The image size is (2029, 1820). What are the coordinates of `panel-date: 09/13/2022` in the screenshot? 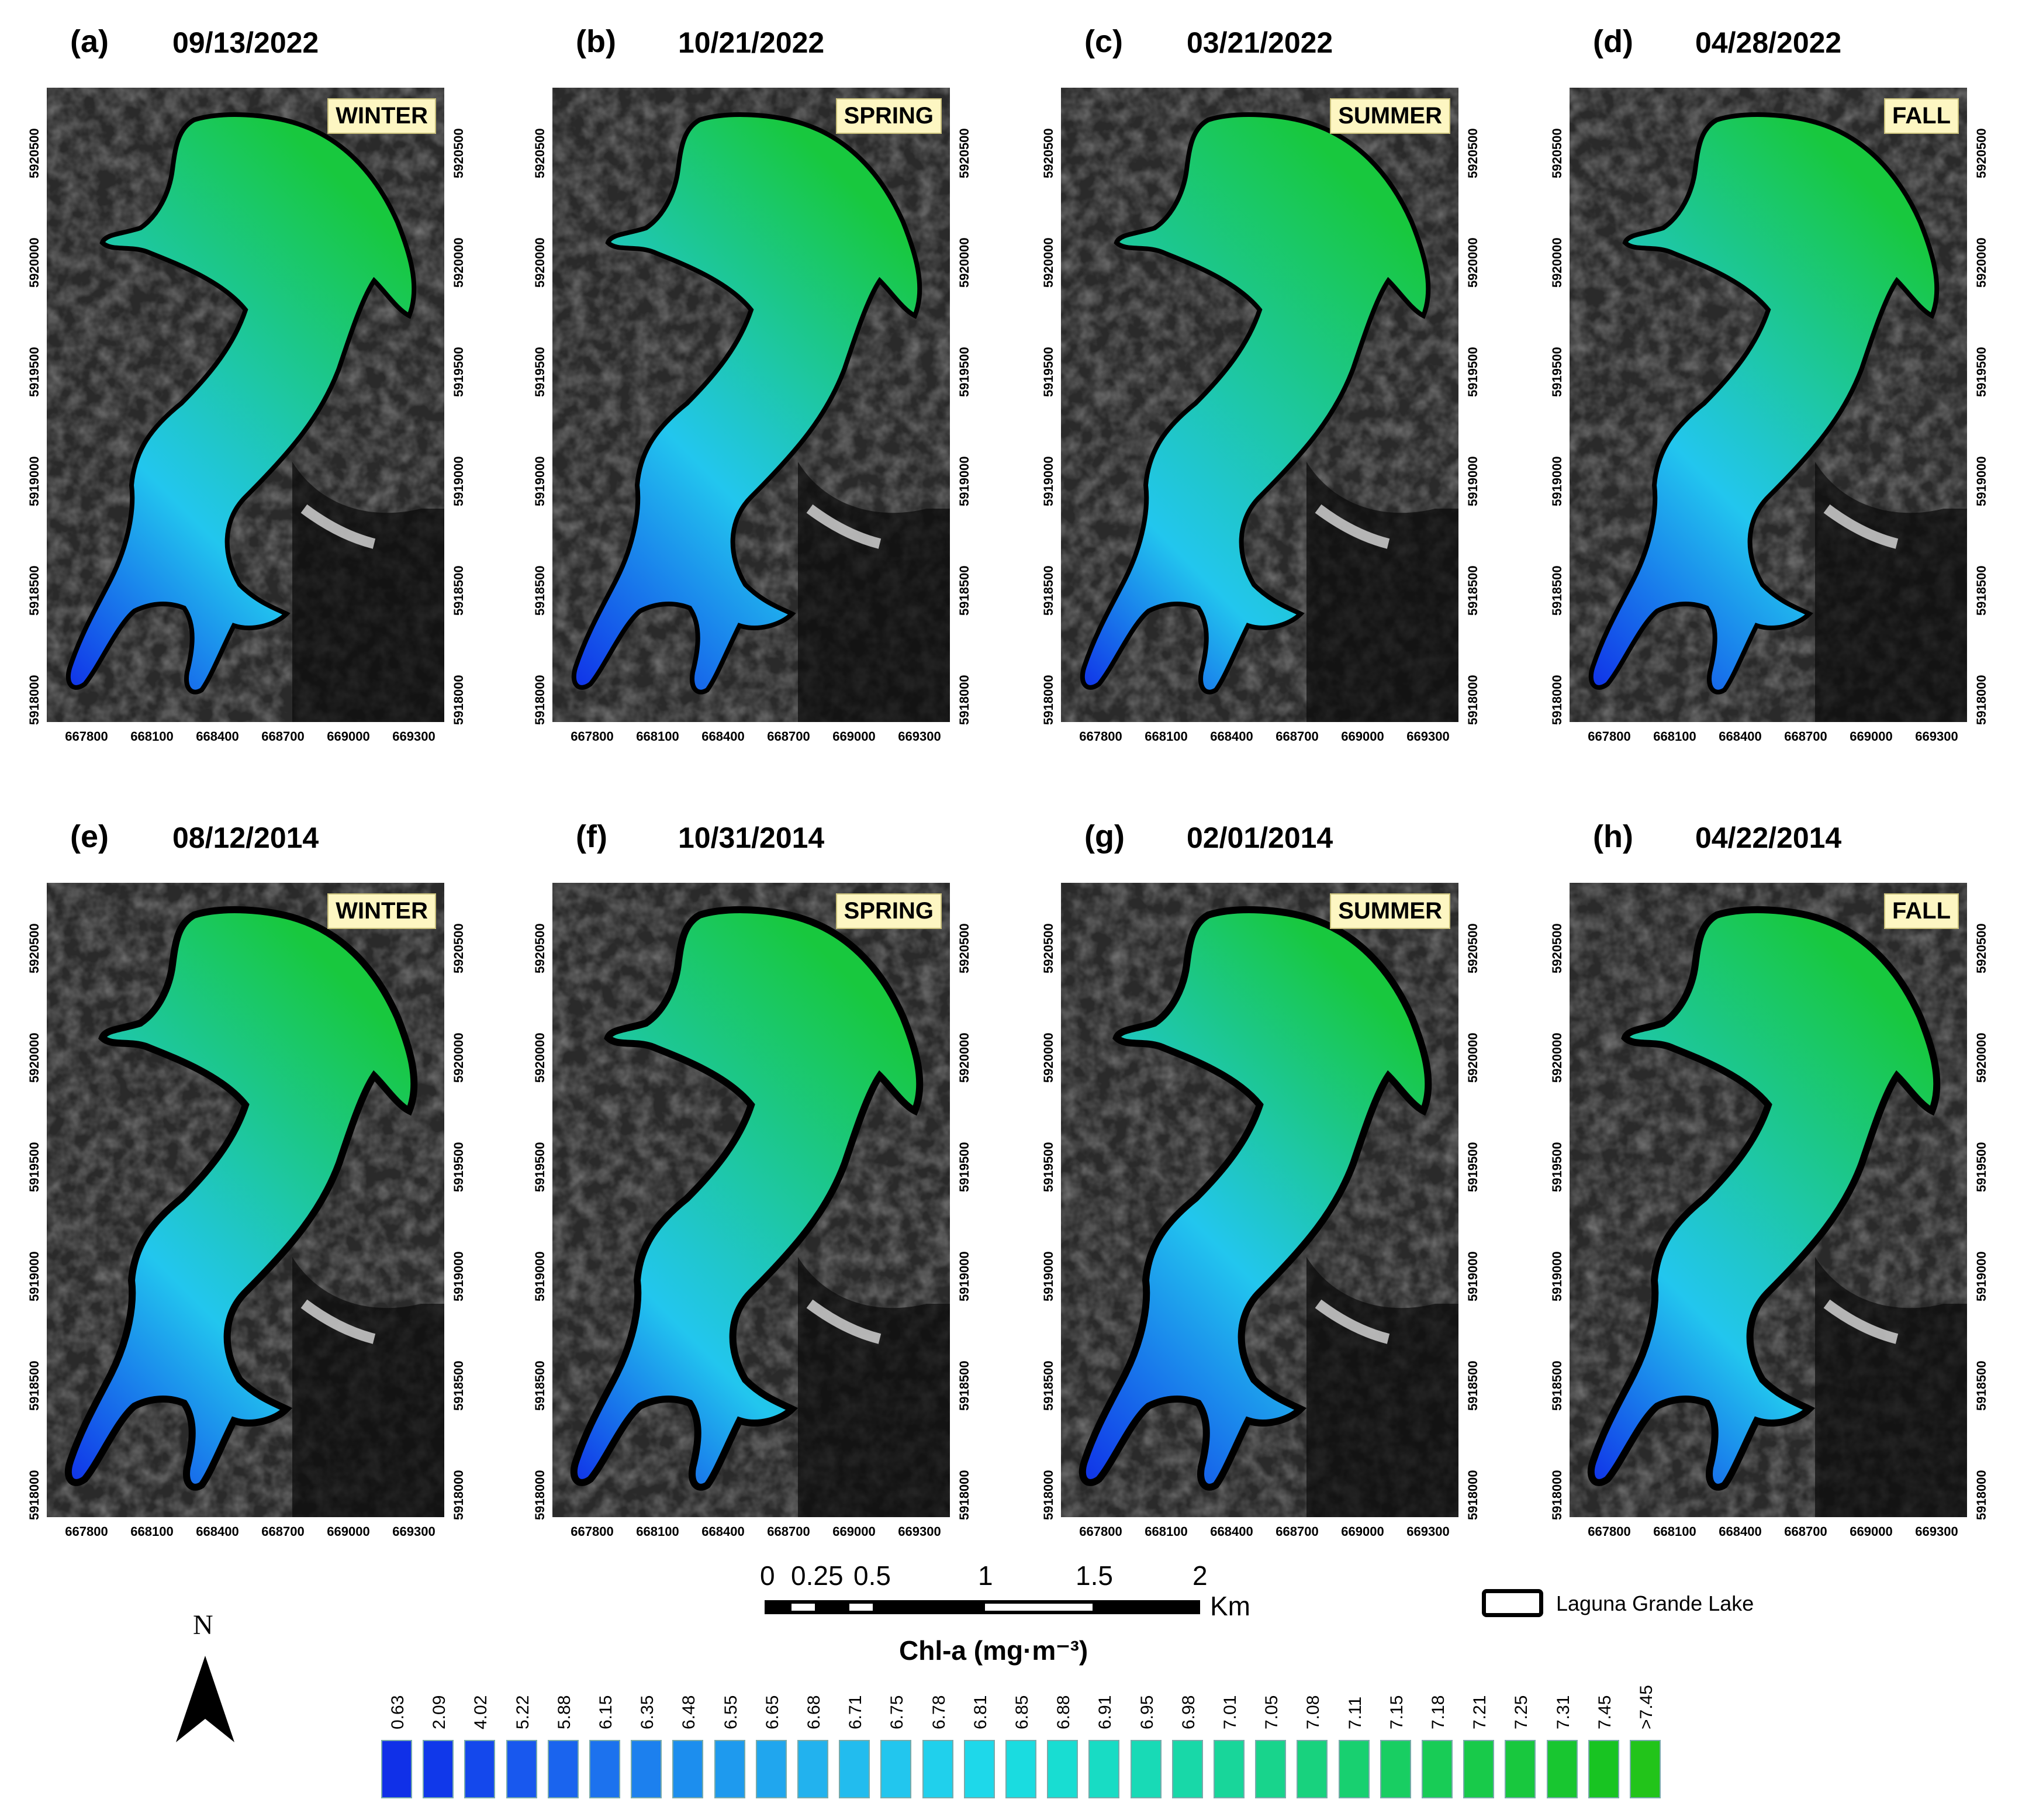 It's located at (245, 42).